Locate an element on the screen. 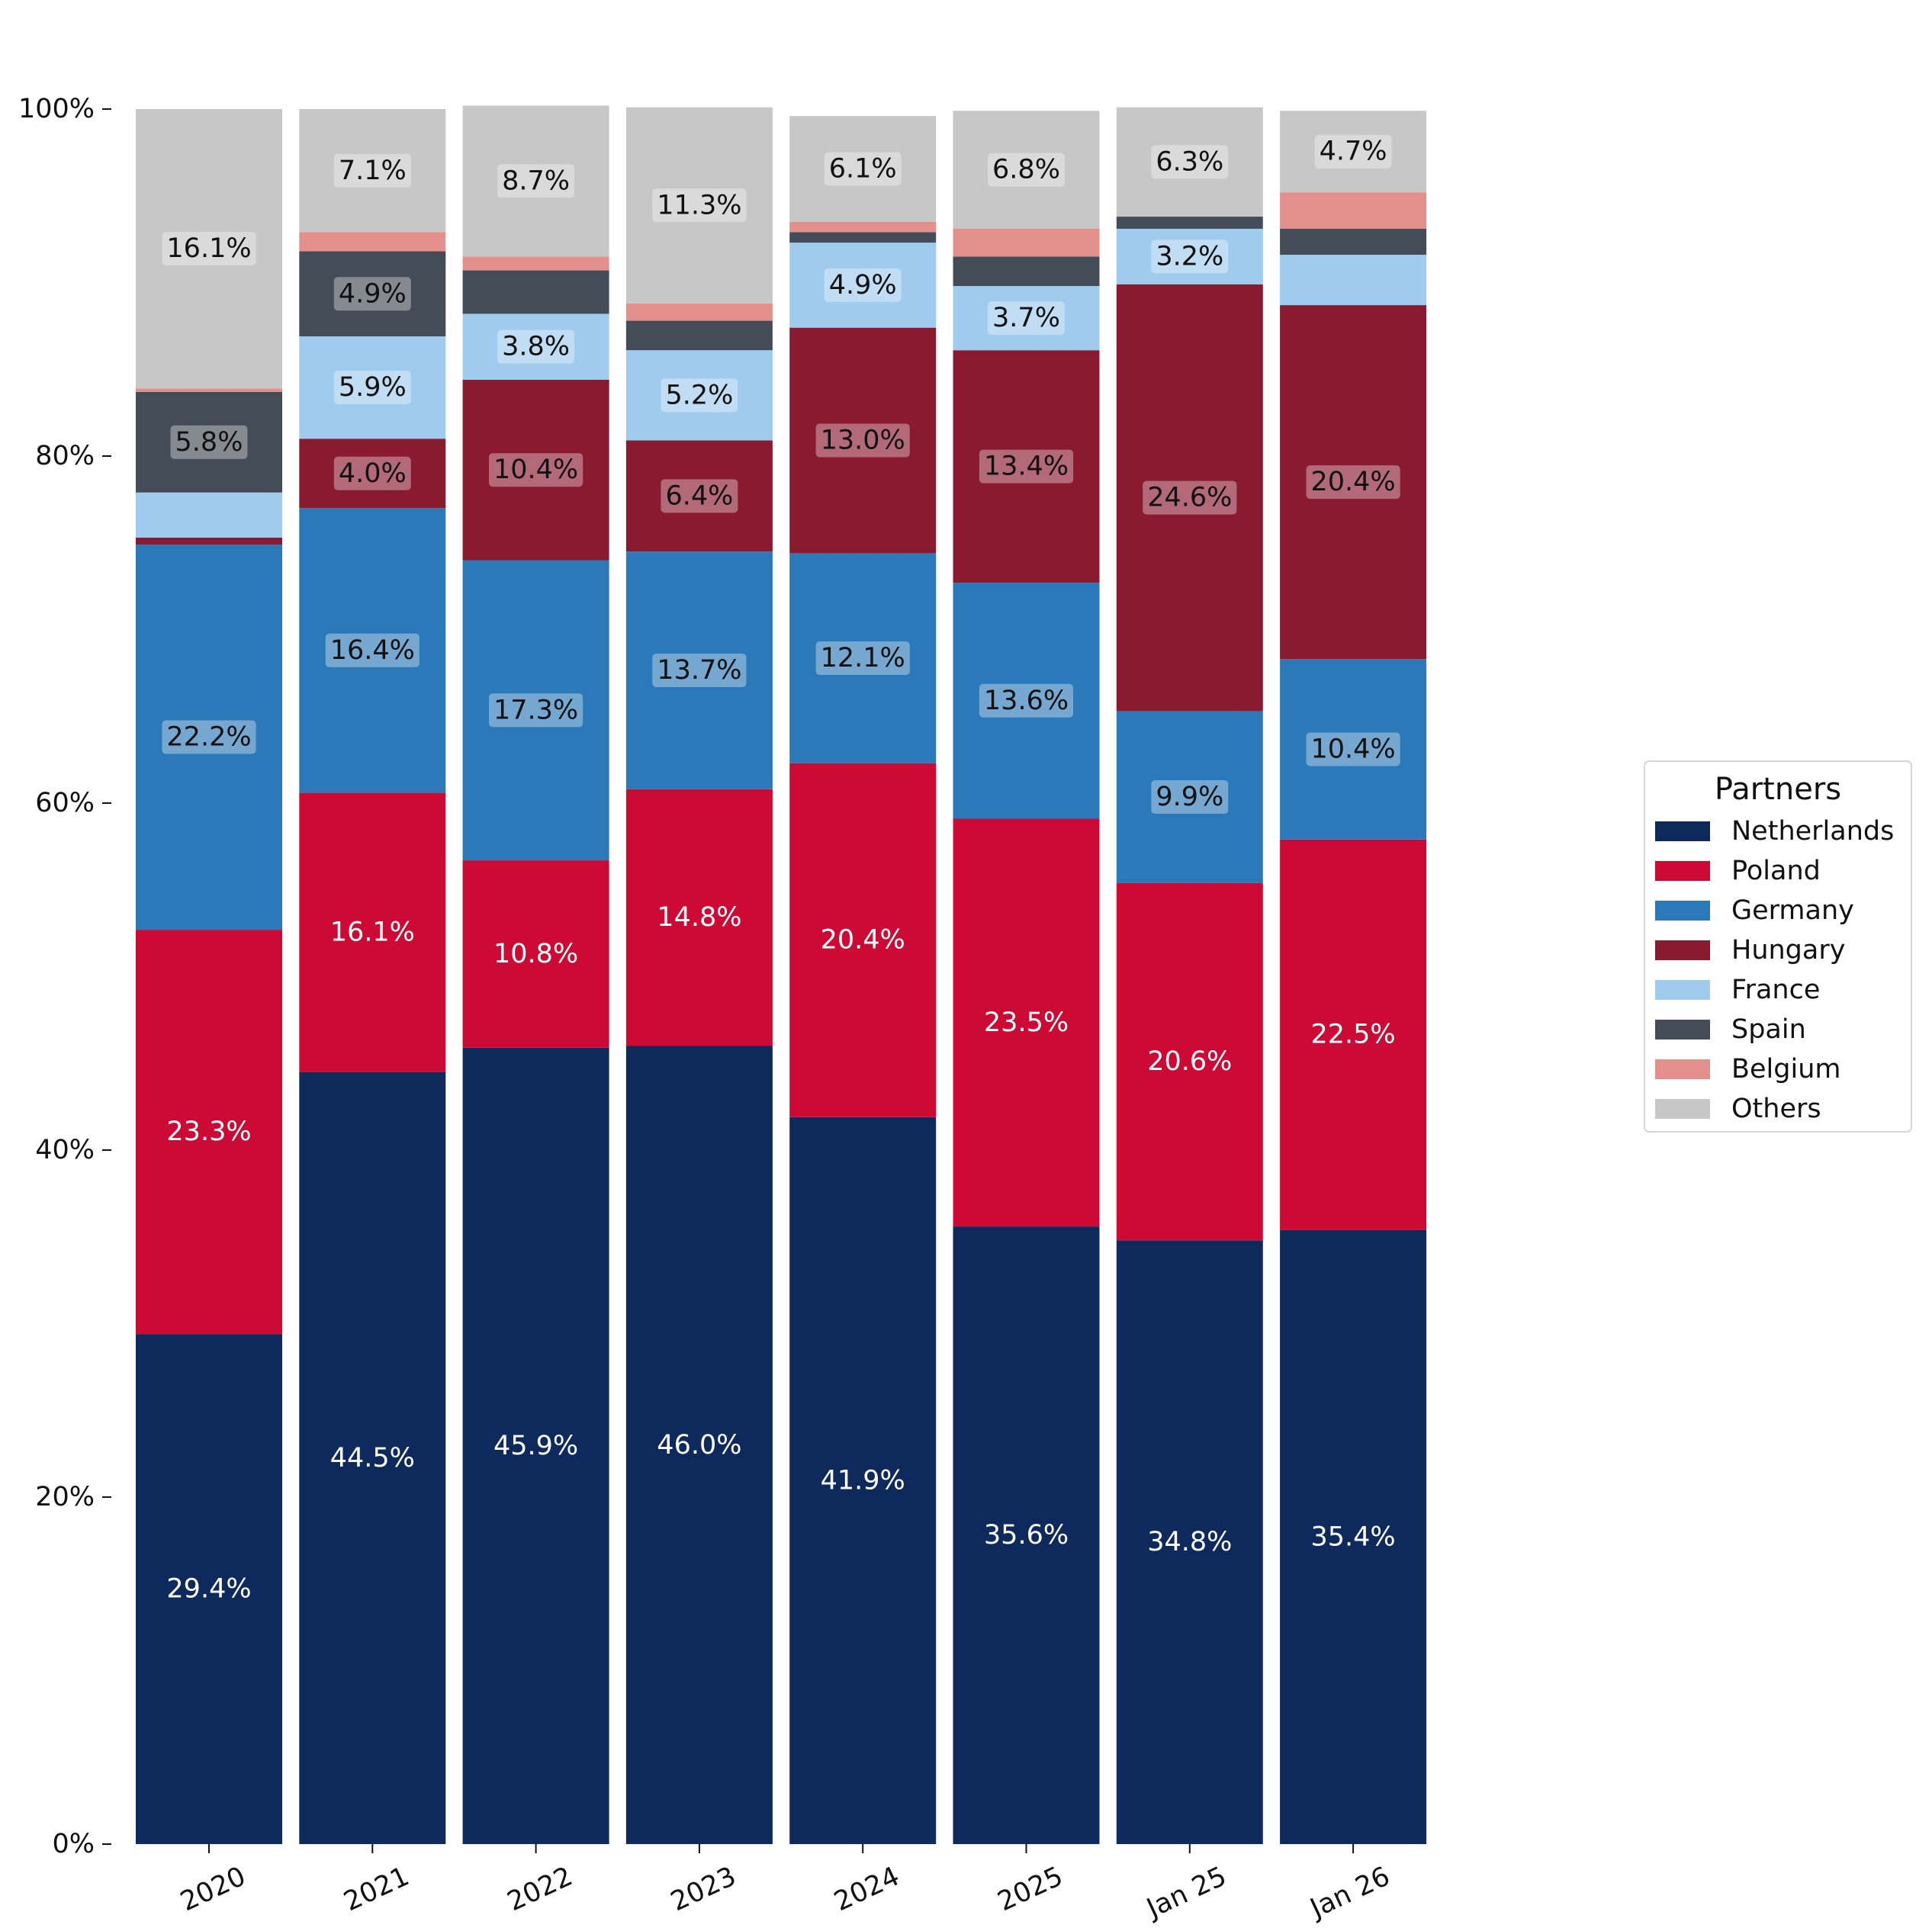  data-label: 12.1% is located at coordinates (863, 658).